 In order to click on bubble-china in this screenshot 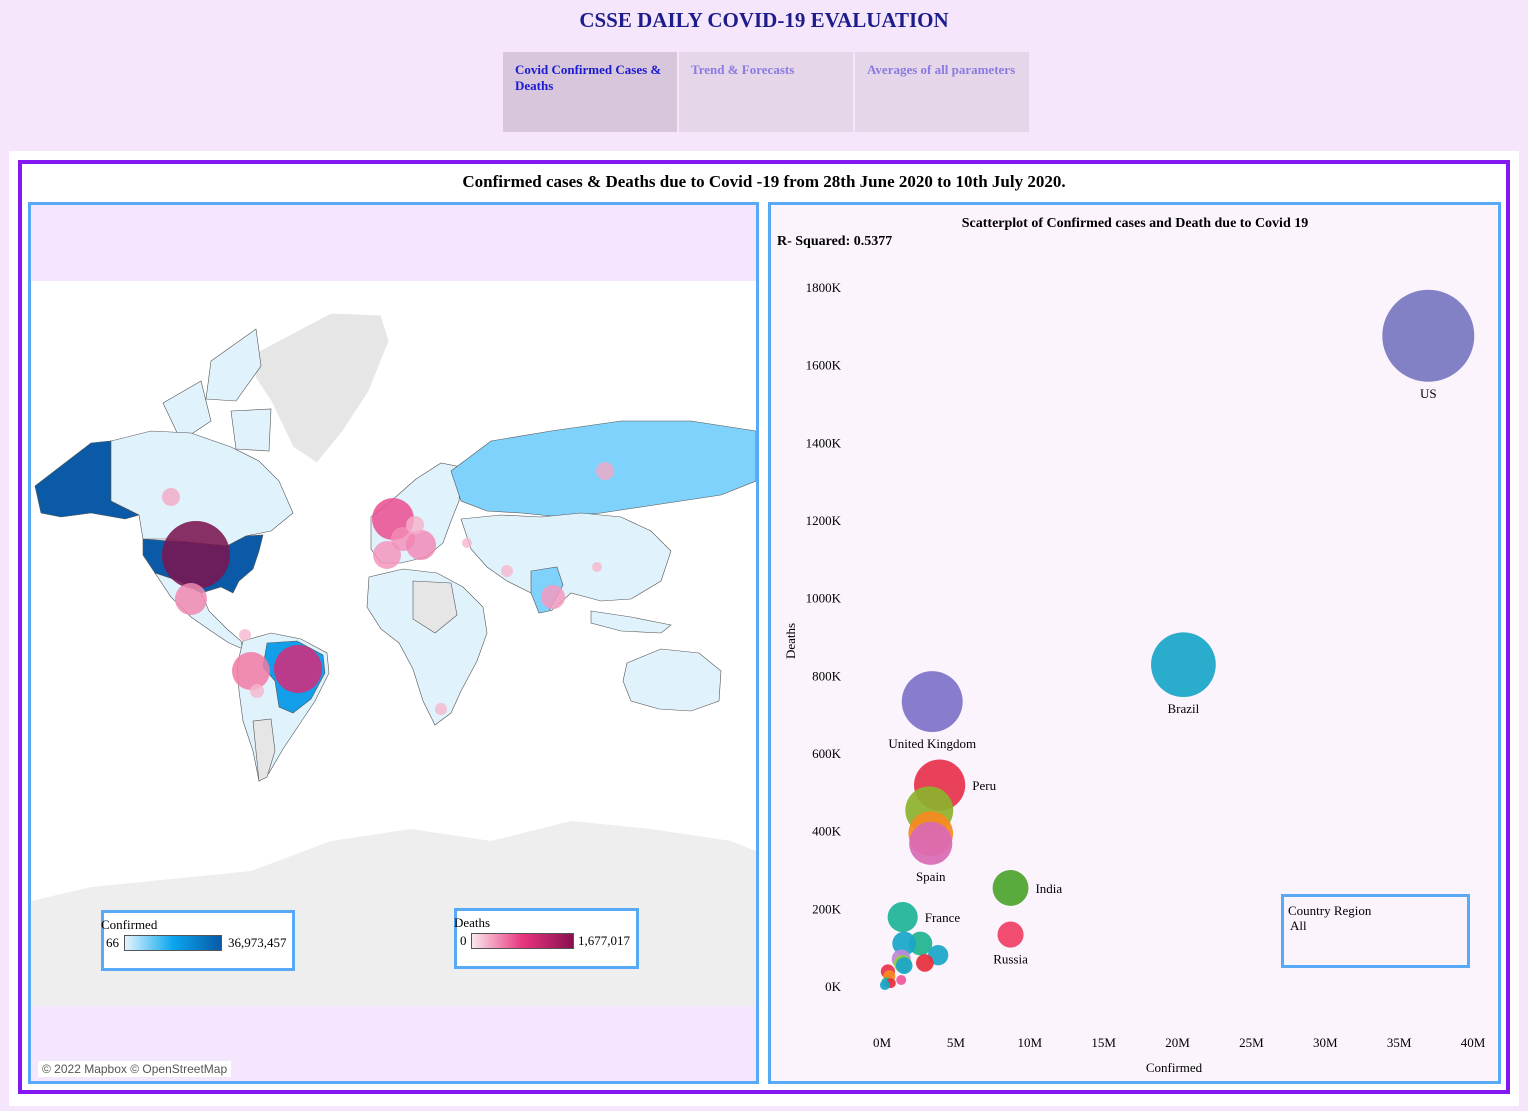, I will do `click(597, 567)`.